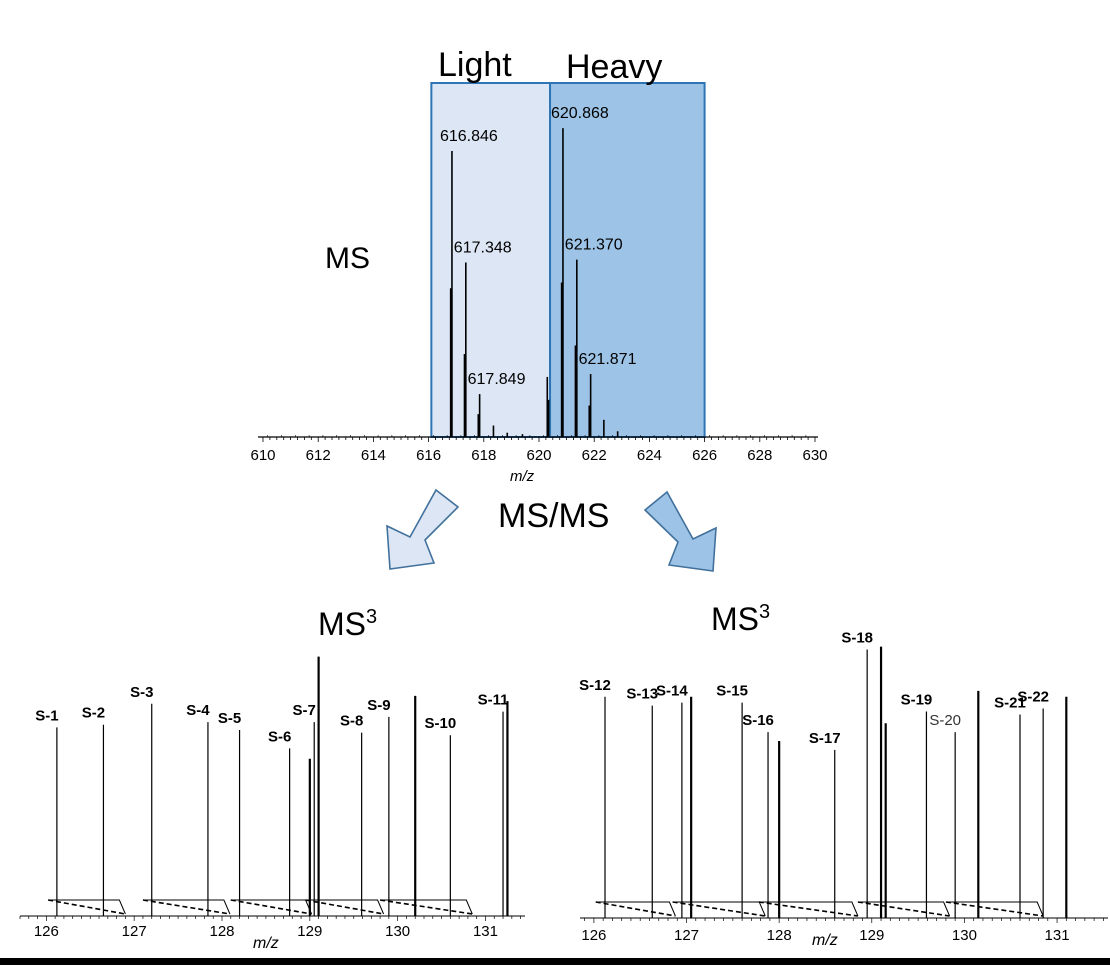  Describe the element at coordinates (428, 455) in the screenshot. I see `ms1-tick-label: 616` at that location.